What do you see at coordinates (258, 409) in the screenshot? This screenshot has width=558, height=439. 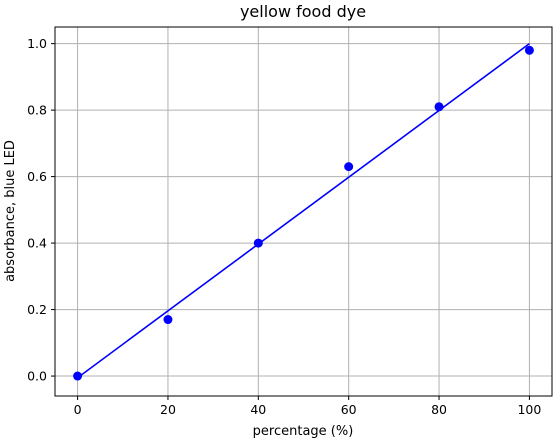 I see `x-tick-label: 40` at bounding box center [258, 409].